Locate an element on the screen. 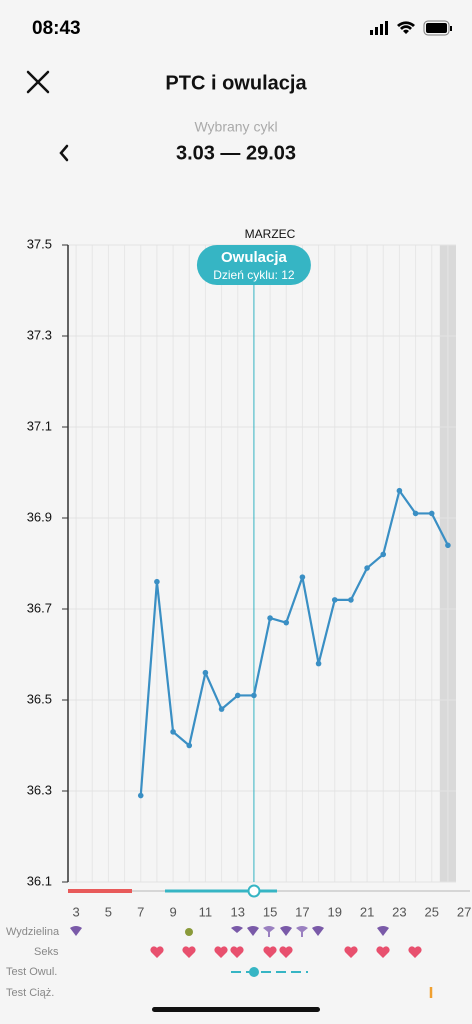  x-tick-label: 17 is located at coordinates (302, 911).